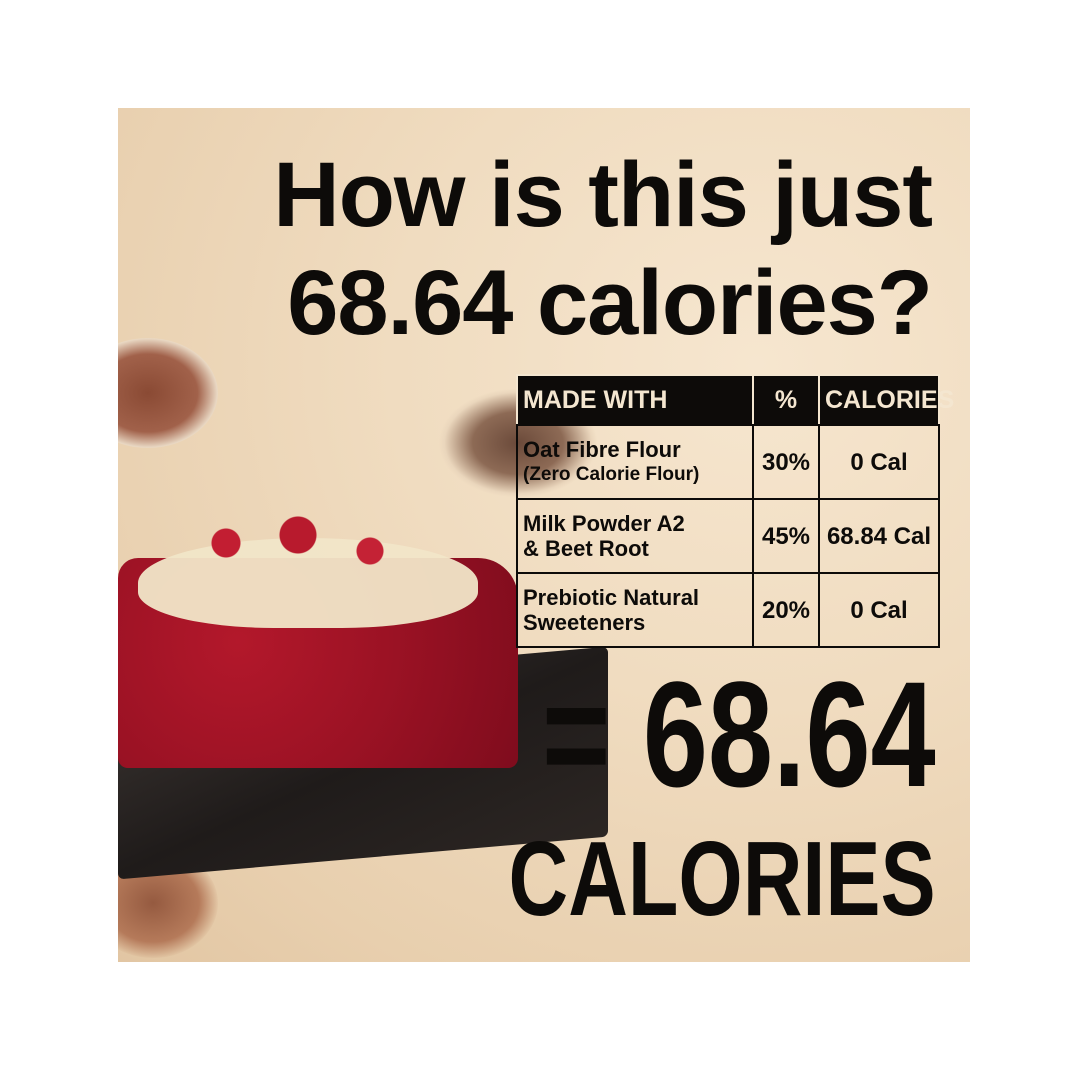 The image size is (1080, 1080). I want to click on table-header-row: MADE WITH % CALORIES, so click(735, 400).